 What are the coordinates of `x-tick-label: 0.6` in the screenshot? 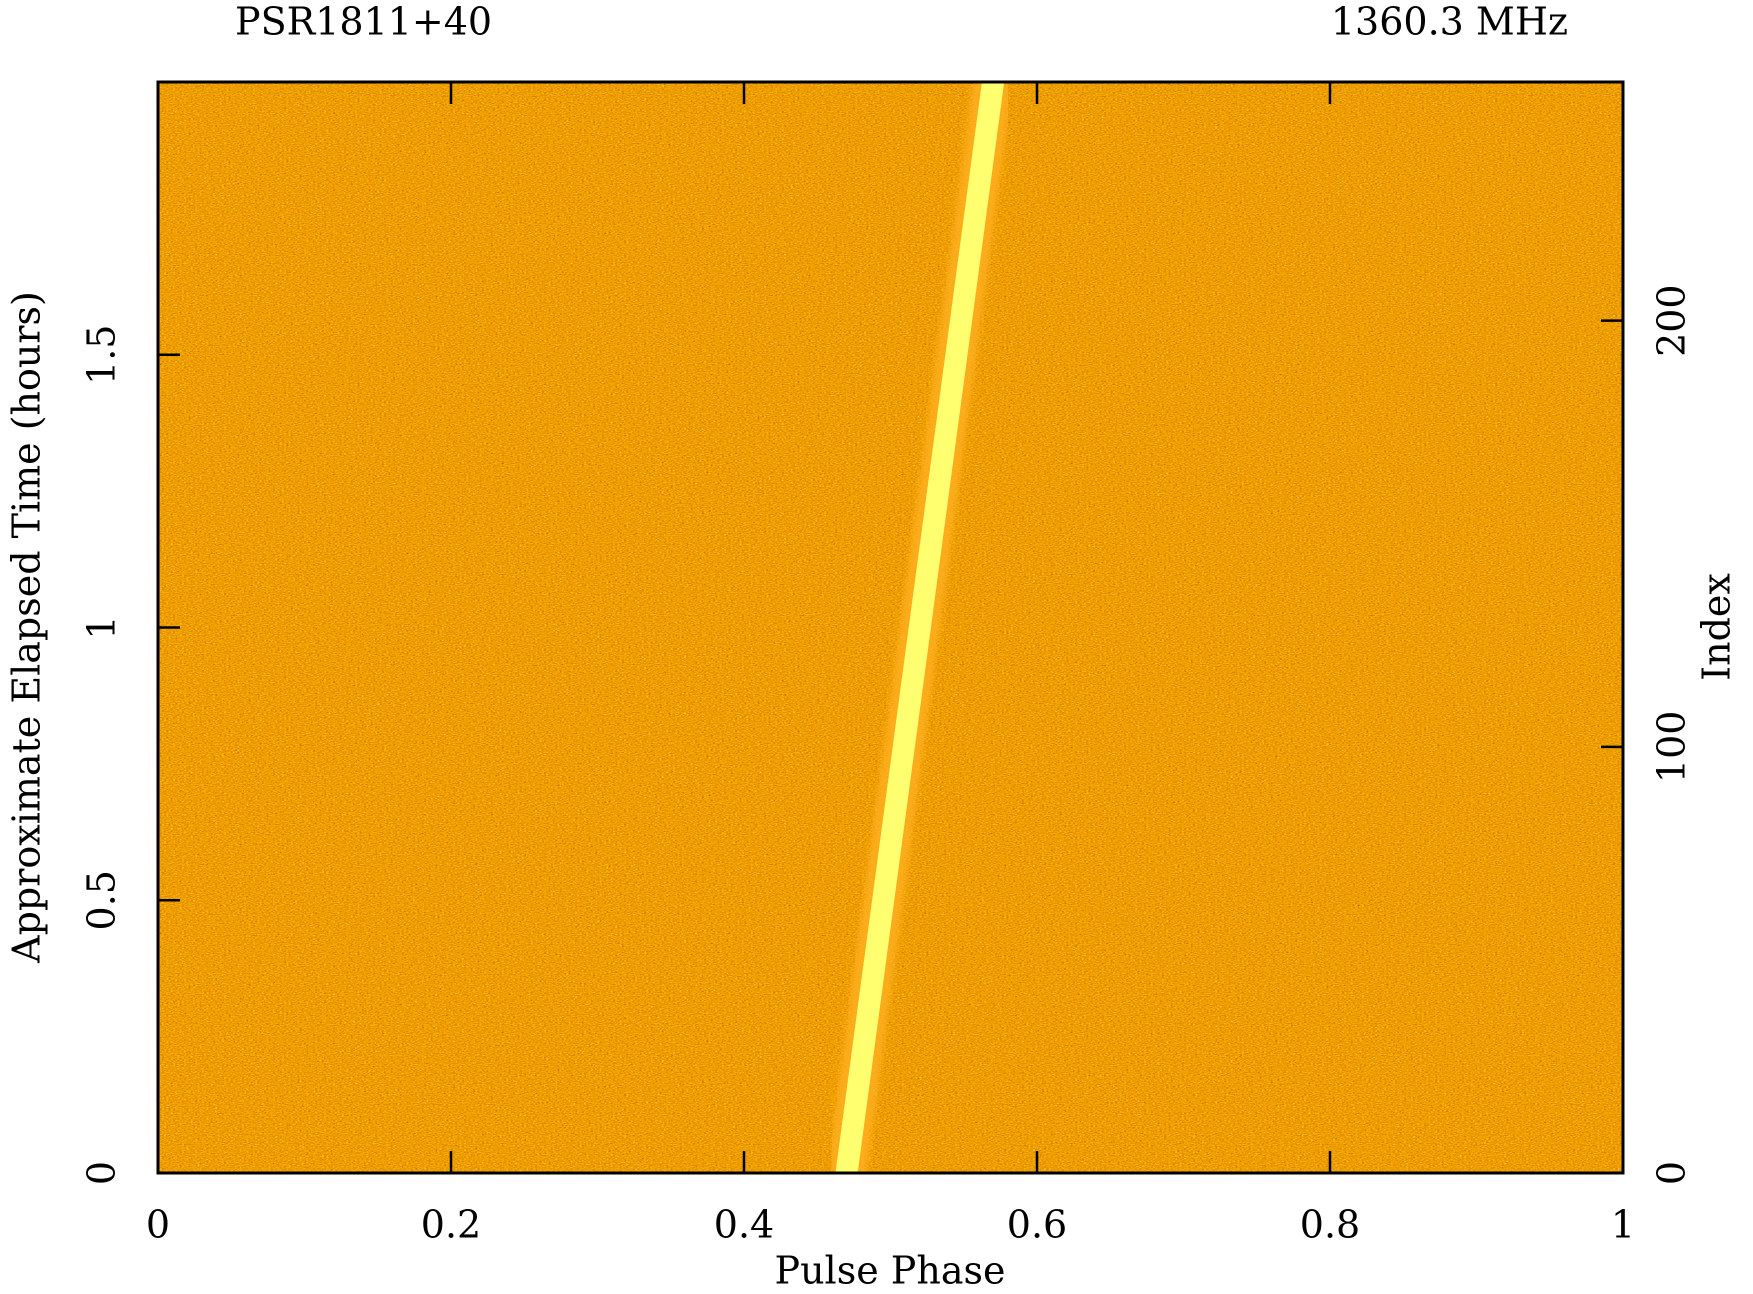 It's located at (1037, 1225).